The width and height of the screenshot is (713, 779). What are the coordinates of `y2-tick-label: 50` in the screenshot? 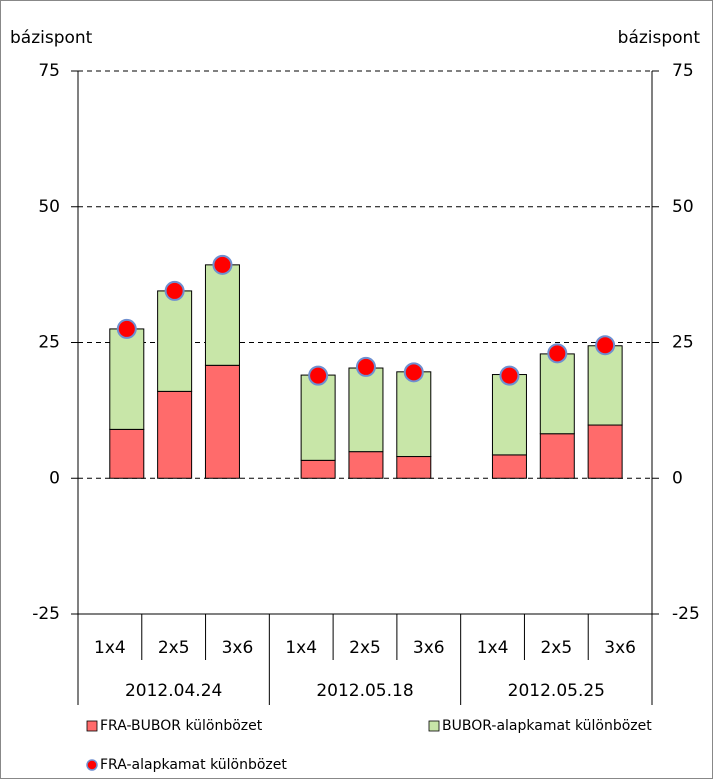 It's located at (683, 207).